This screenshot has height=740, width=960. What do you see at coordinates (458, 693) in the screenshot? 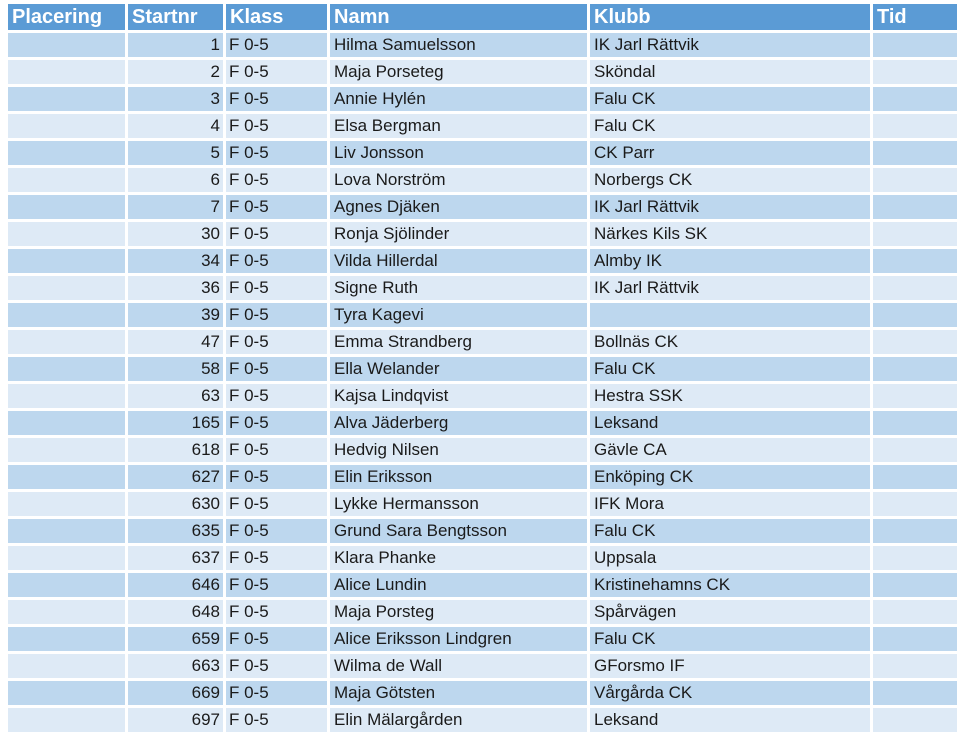
I see `cell-namn: Maja Götsten` at bounding box center [458, 693].